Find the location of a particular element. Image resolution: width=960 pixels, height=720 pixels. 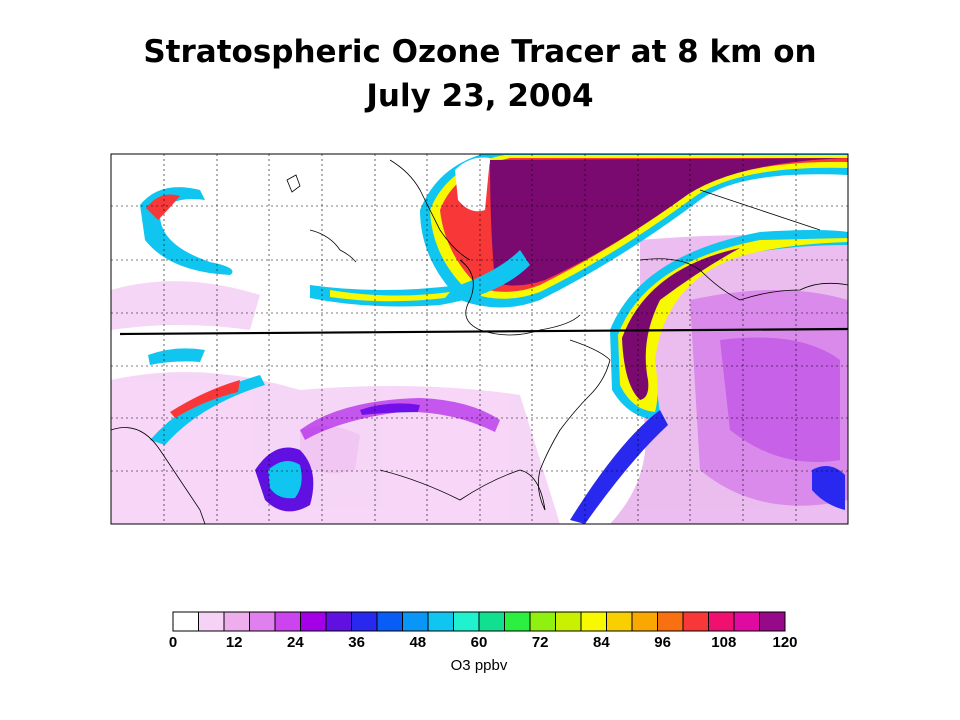

colorbar-units: O3 ppbv is located at coordinates (479, 665).